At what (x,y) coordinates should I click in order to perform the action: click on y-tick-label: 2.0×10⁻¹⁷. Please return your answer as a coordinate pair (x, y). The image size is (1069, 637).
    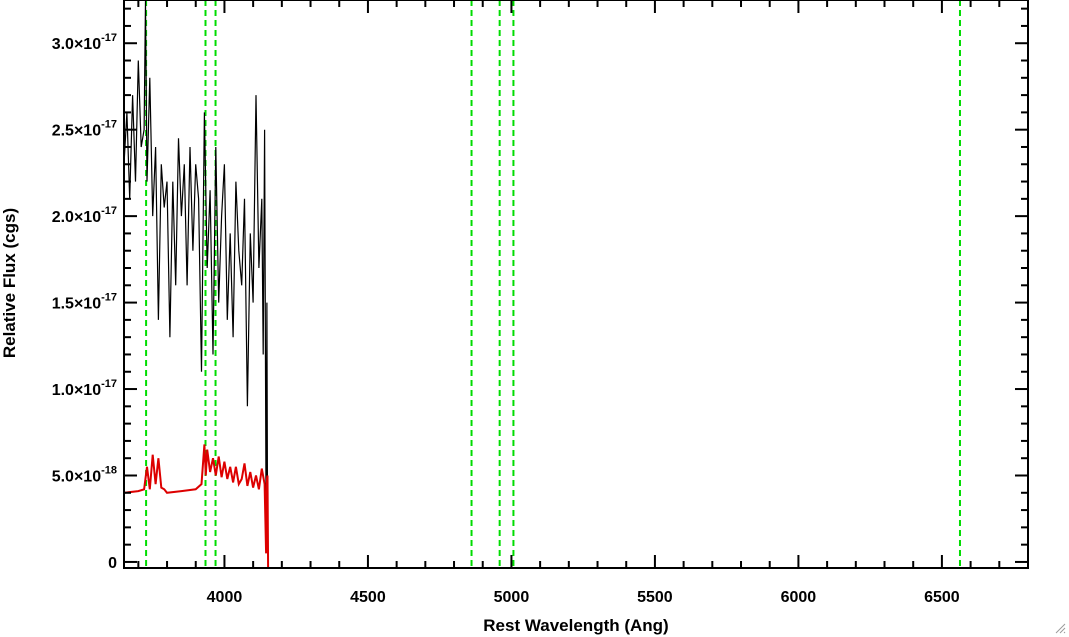
    Looking at the image, I should click on (84, 215).